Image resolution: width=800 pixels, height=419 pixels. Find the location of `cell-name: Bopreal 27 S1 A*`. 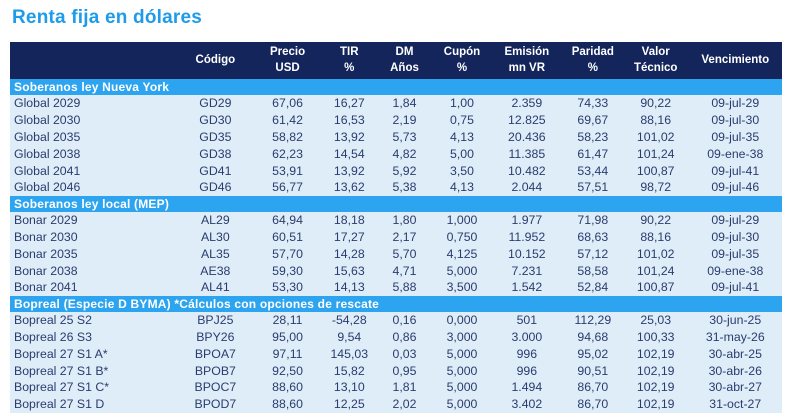

cell-name: Bopreal 27 S1 A* is located at coordinates (94, 354).